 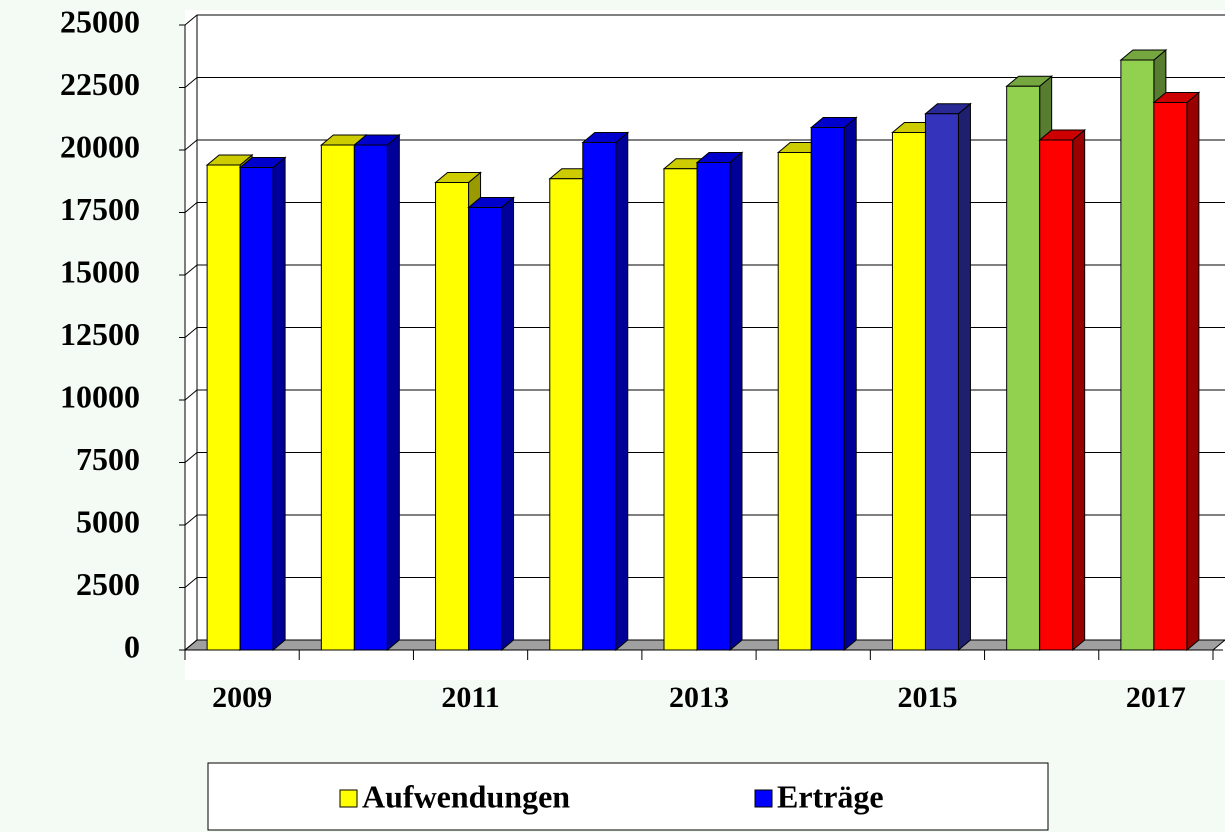 I want to click on y-tick-label: 0, so click(x=132, y=646).